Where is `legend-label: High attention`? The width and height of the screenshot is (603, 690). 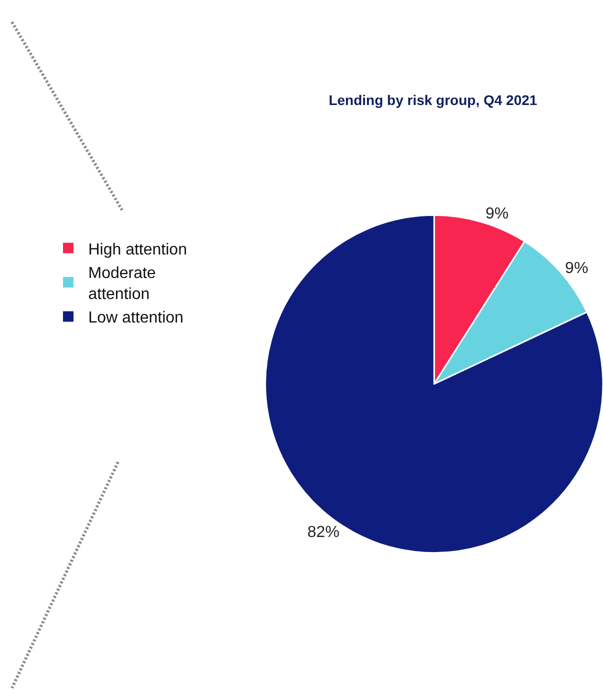 legend-label: High attention is located at coordinates (137, 249).